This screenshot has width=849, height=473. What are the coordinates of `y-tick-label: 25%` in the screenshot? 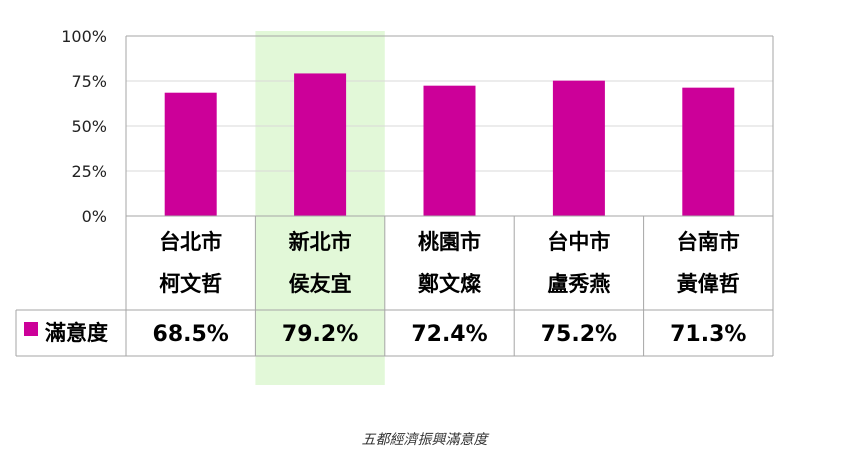 It's located at (89, 171).